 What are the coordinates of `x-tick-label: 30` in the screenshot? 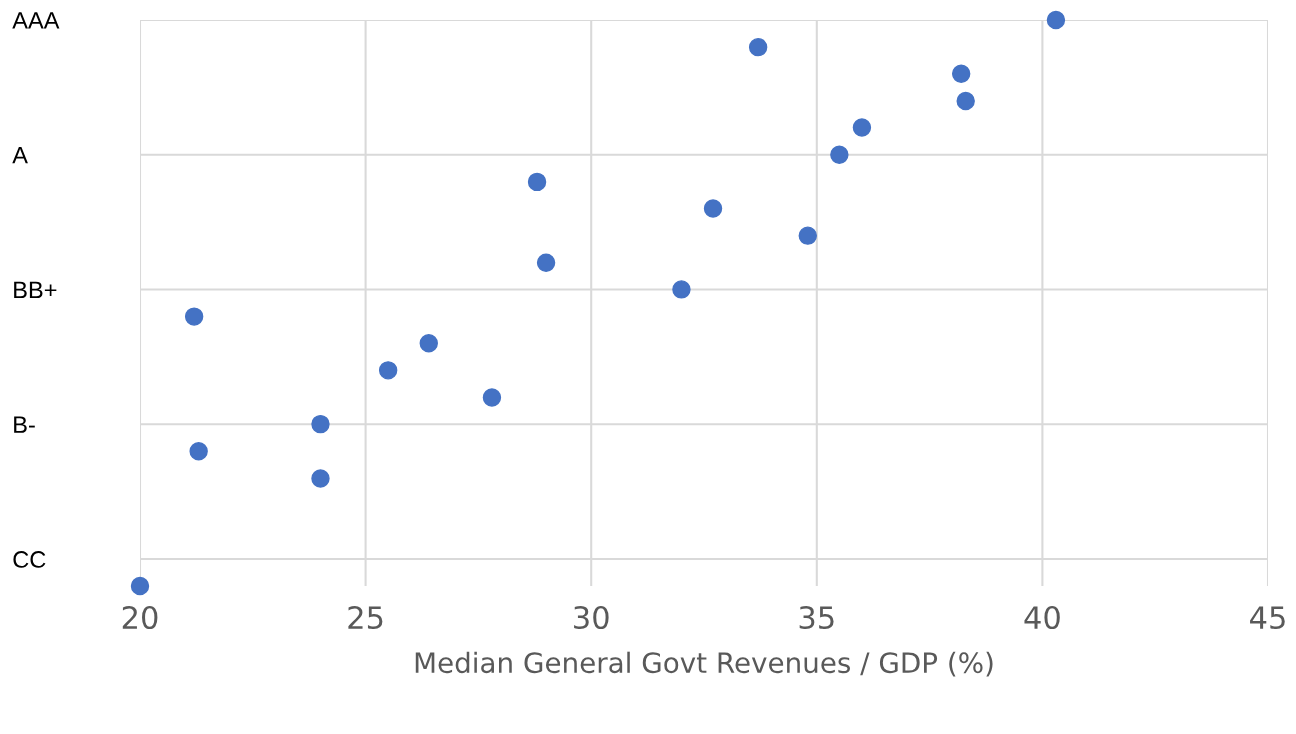 It's located at (591, 617).